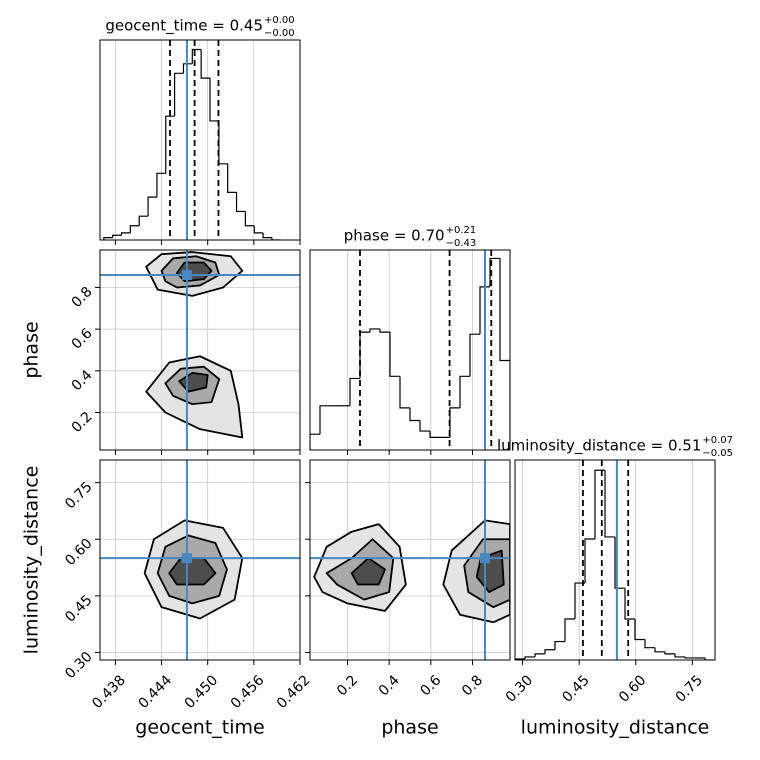 This screenshot has width=760, height=760. I want to click on title-lower-error: −0.05, so click(717, 453).